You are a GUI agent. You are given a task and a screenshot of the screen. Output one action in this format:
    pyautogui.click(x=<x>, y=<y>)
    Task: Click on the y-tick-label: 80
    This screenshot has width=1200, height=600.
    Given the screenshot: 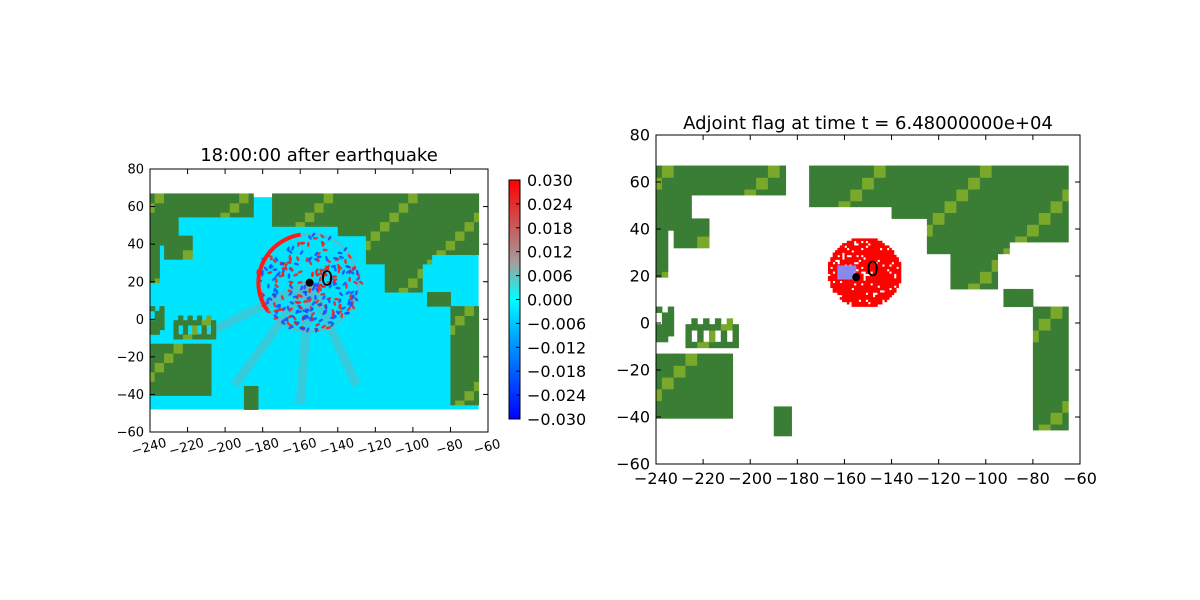 What is the action you would take?
    pyautogui.click(x=135, y=170)
    